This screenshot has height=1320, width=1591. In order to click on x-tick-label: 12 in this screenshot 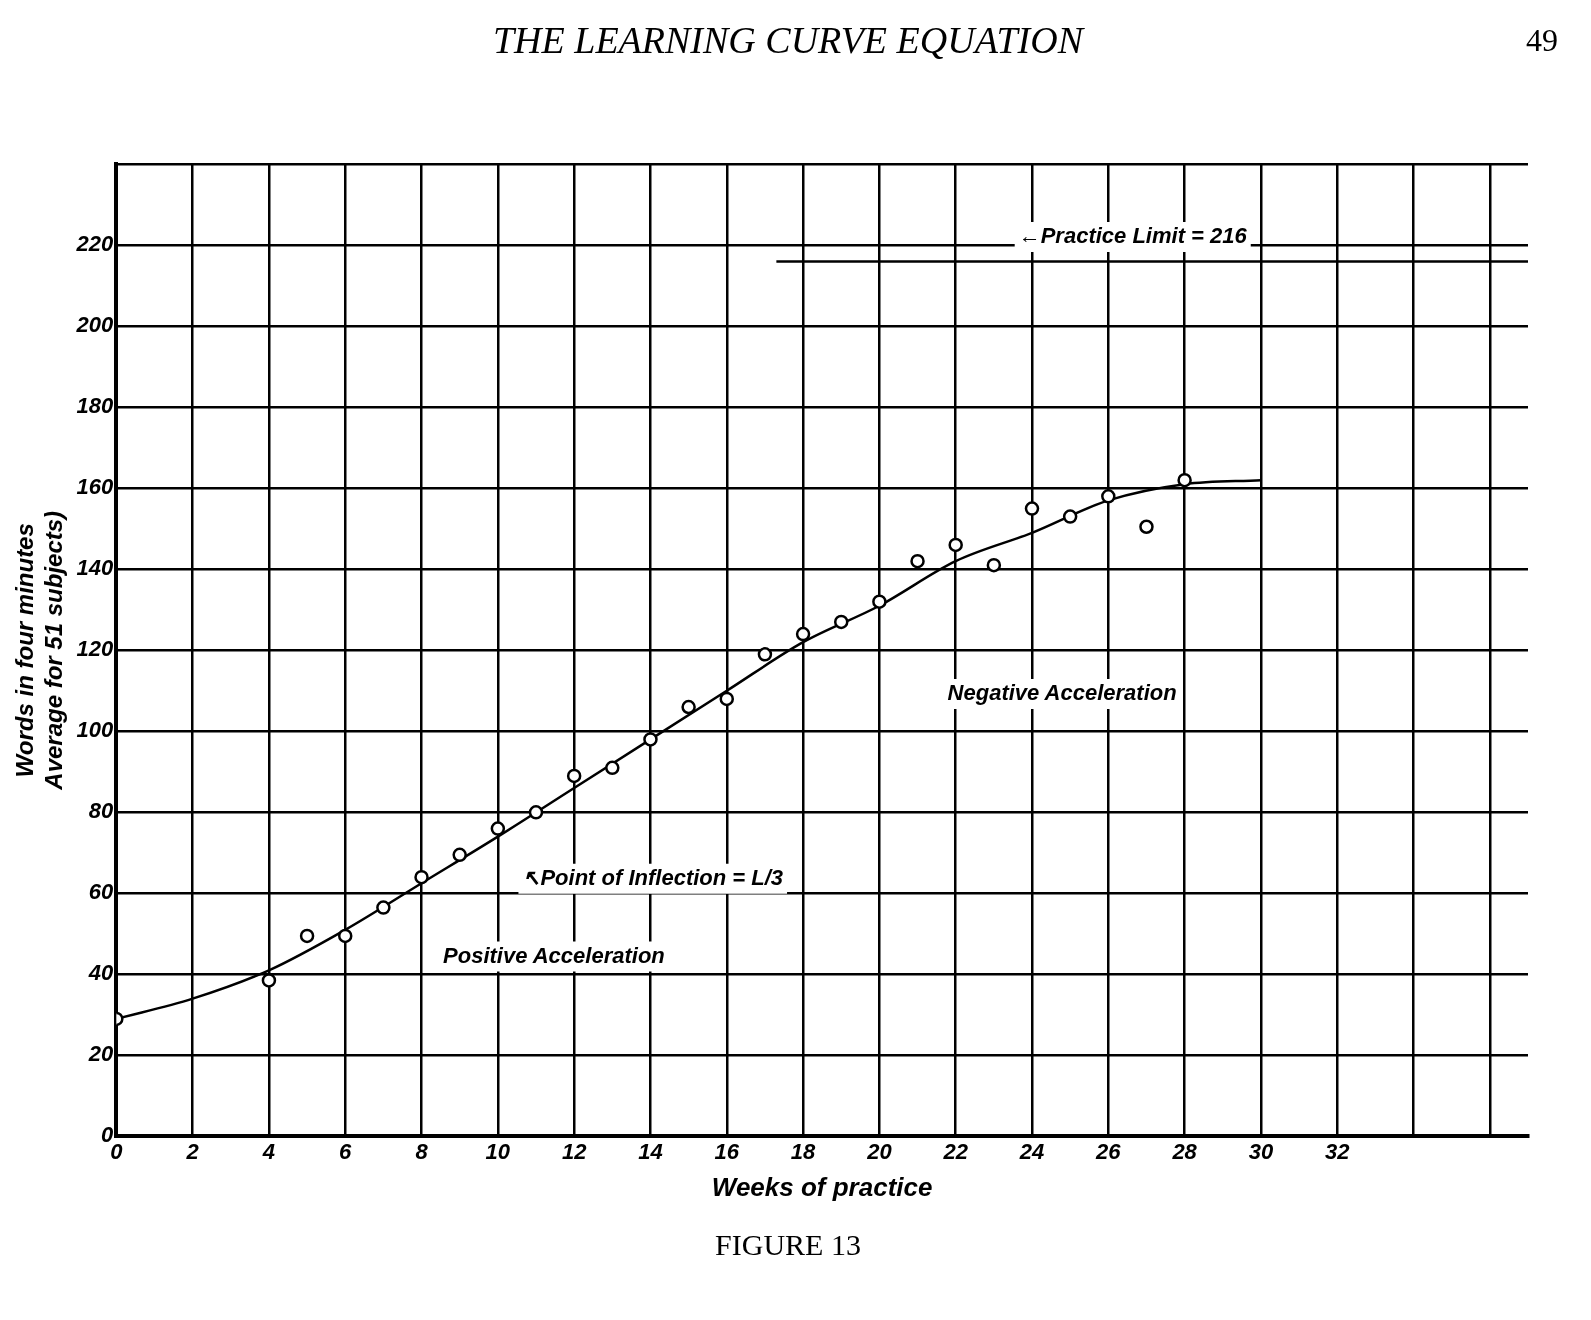, I will do `click(574, 1151)`.